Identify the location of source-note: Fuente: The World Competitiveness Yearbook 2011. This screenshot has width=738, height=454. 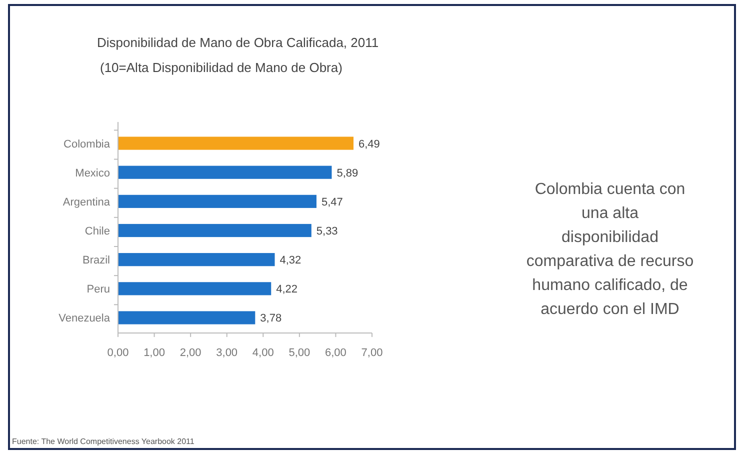
(103, 441).